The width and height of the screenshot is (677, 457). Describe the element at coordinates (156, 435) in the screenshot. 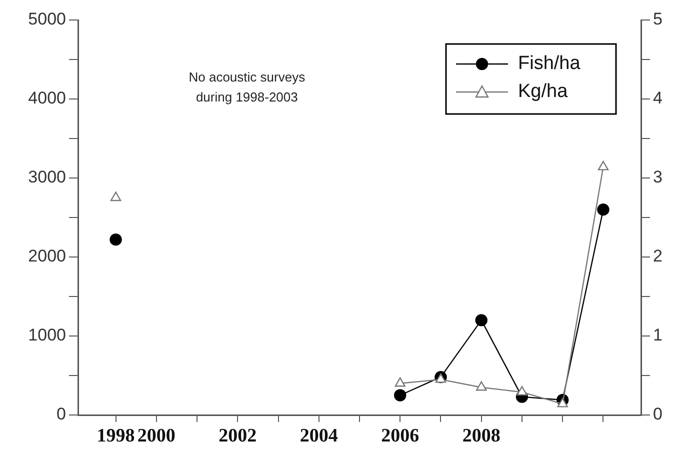

I see `x-tick-label: 2000` at that location.